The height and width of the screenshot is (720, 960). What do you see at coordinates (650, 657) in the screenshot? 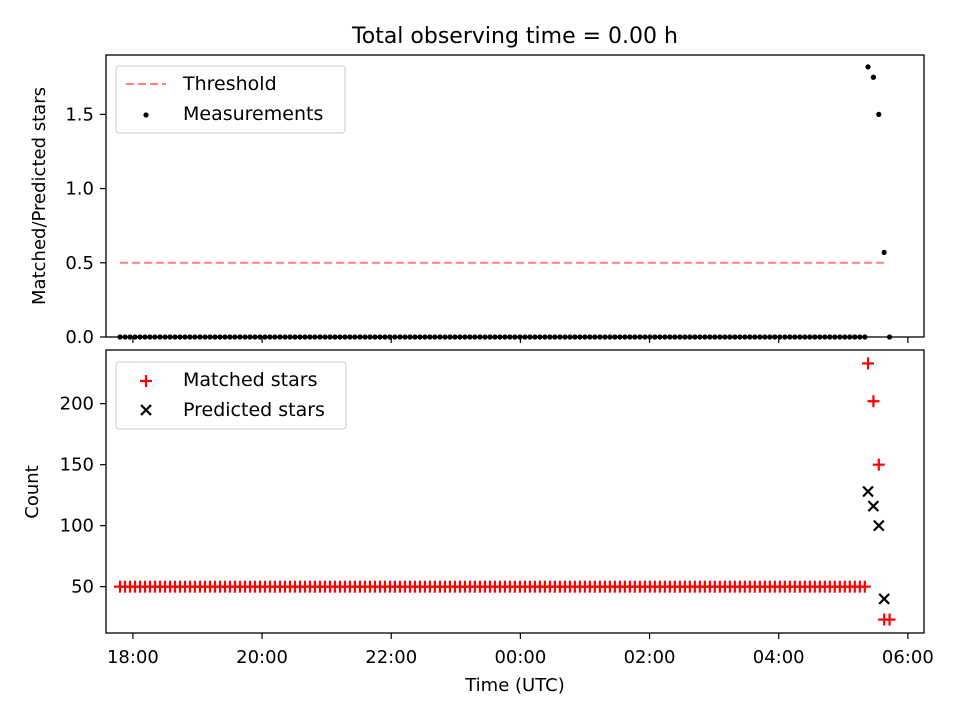
I see `bottom-x-tick-label: 02:00` at bounding box center [650, 657].